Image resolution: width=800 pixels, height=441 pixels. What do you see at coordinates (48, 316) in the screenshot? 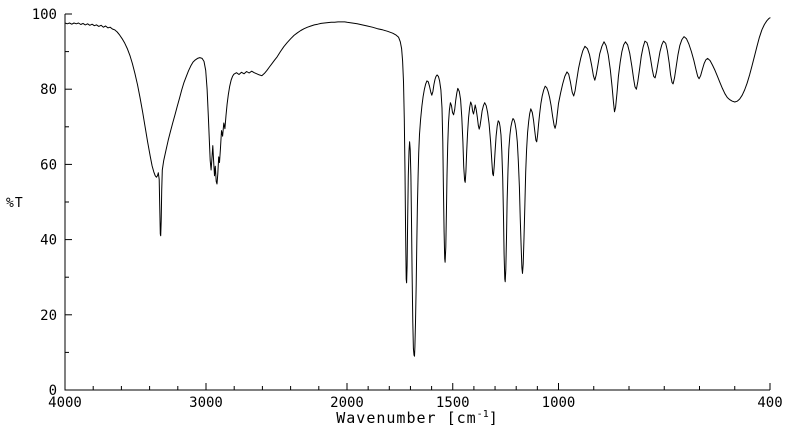
I see `y-tick-label: 20` at bounding box center [48, 316].